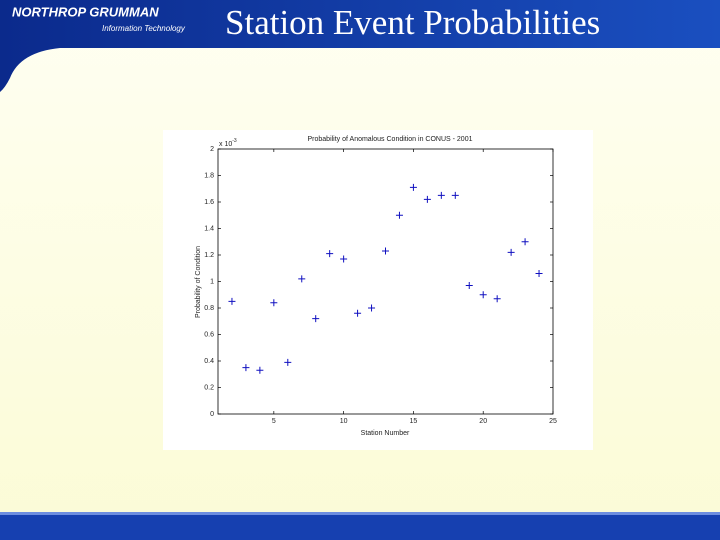 This screenshot has width=720, height=540. Describe the element at coordinates (385, 433) in the screenshot. I see `x-axis-label: Station Number` at that location.